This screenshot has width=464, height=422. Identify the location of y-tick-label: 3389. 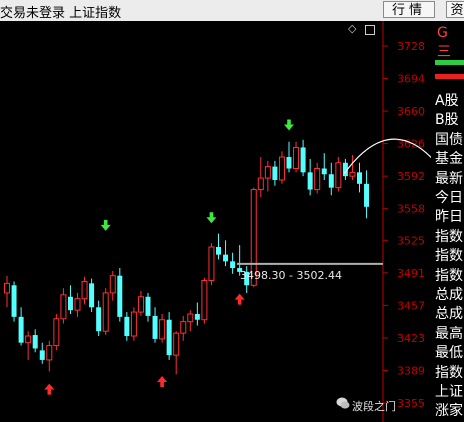
(411, 370).